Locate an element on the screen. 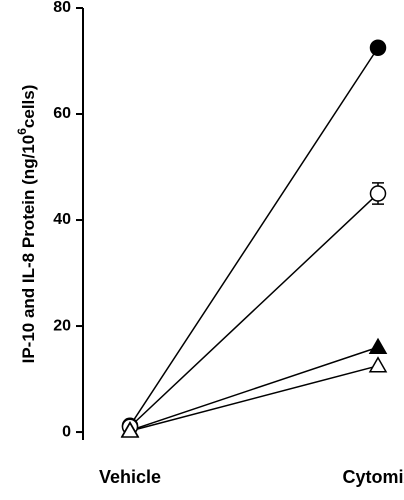 The width and height of the screenshot is (404, 500). y-tick-label: 60 is located at coordinates (62, 113).